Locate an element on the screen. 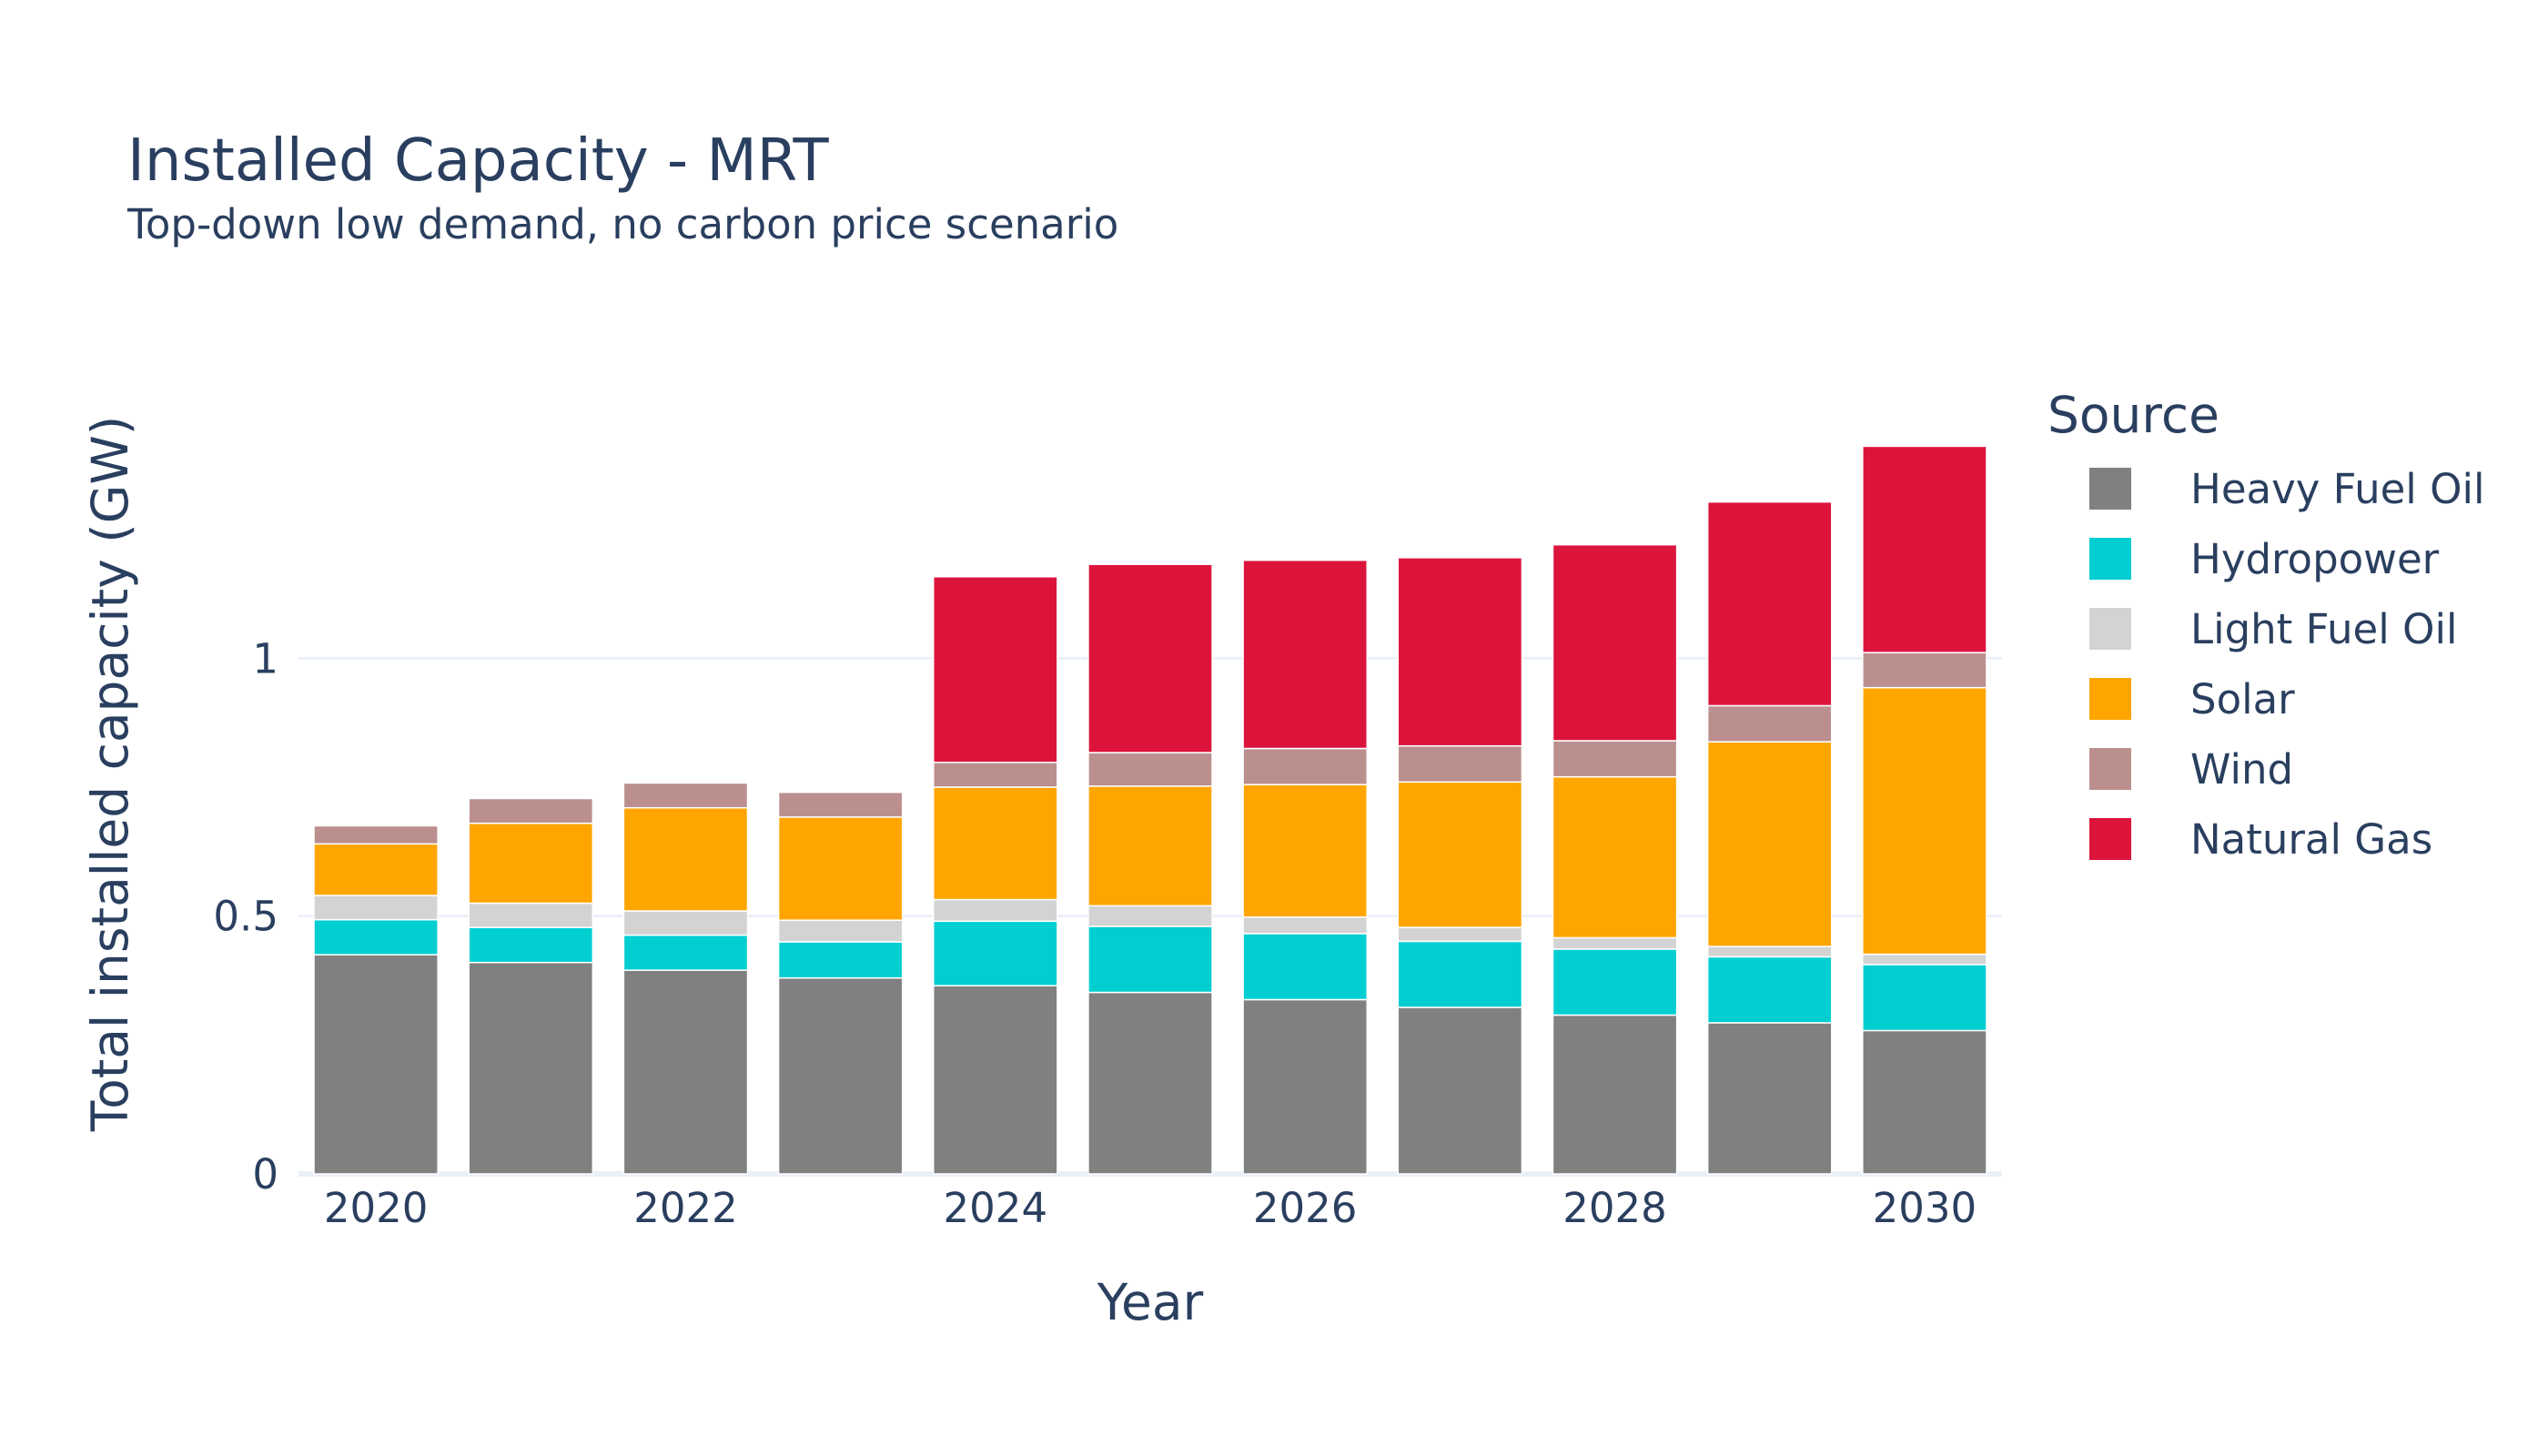 This screenshot has width=2548, height=1456. y-tick-label: 0.5 is located at coordinates (246, 917).